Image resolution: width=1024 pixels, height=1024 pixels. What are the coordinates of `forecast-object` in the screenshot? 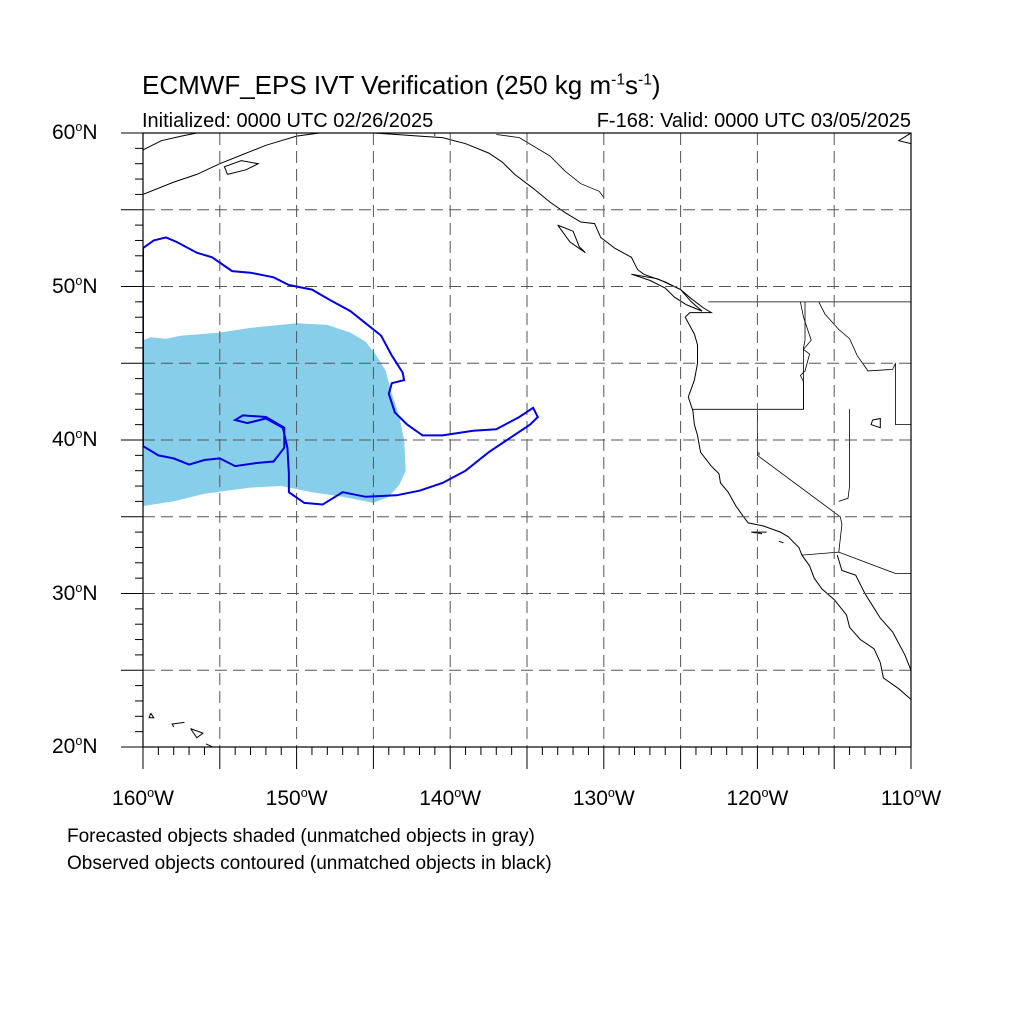 It's located at (274, 414).